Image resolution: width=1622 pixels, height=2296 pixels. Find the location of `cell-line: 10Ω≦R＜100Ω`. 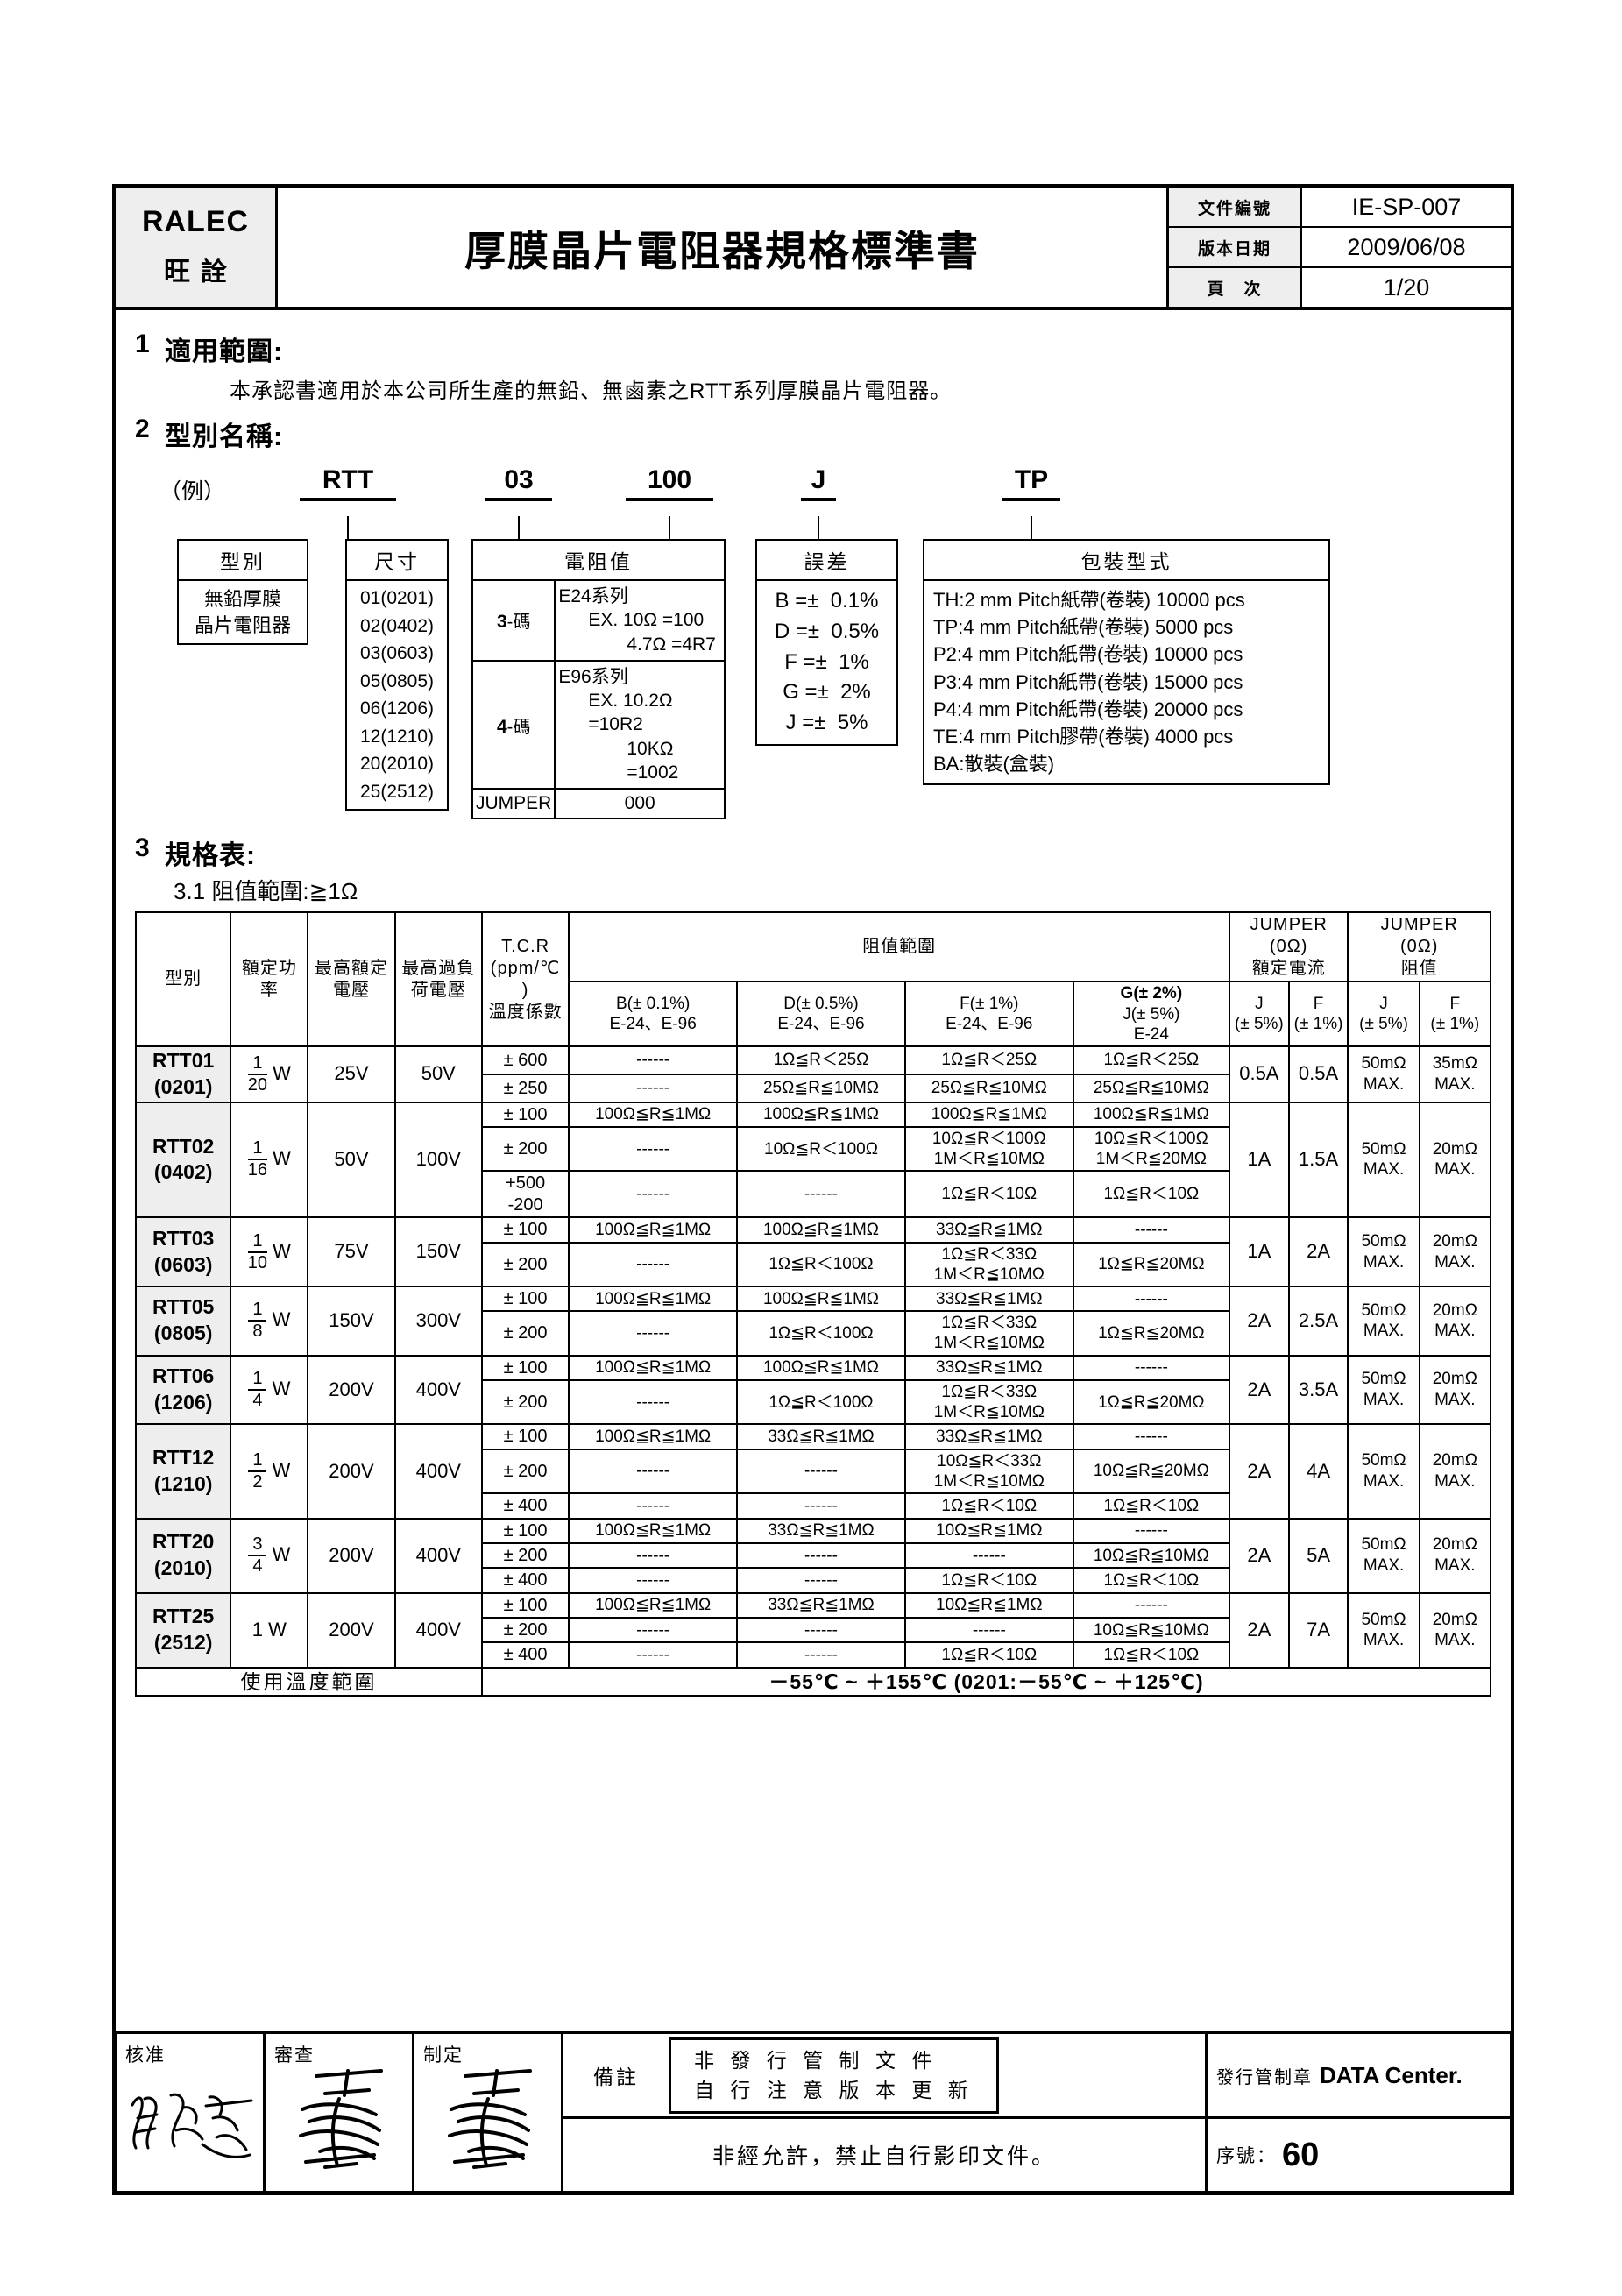

cell-line: 10Ω≦R＜100Ω is located at coordinates (821, 1149).